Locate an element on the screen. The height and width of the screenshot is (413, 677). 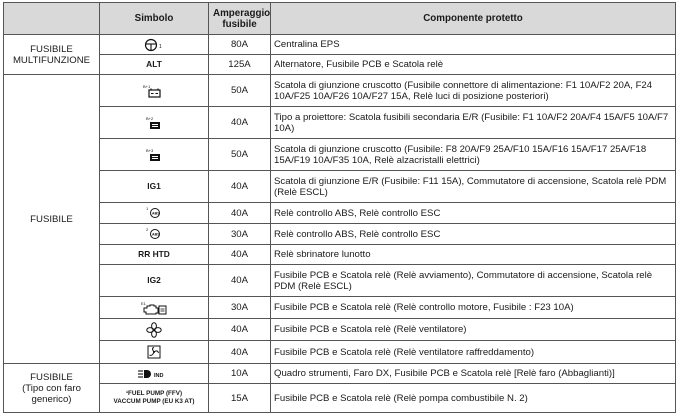
component-cell: Relè sbrinatore lunotto is located at coordinates (473, 254).